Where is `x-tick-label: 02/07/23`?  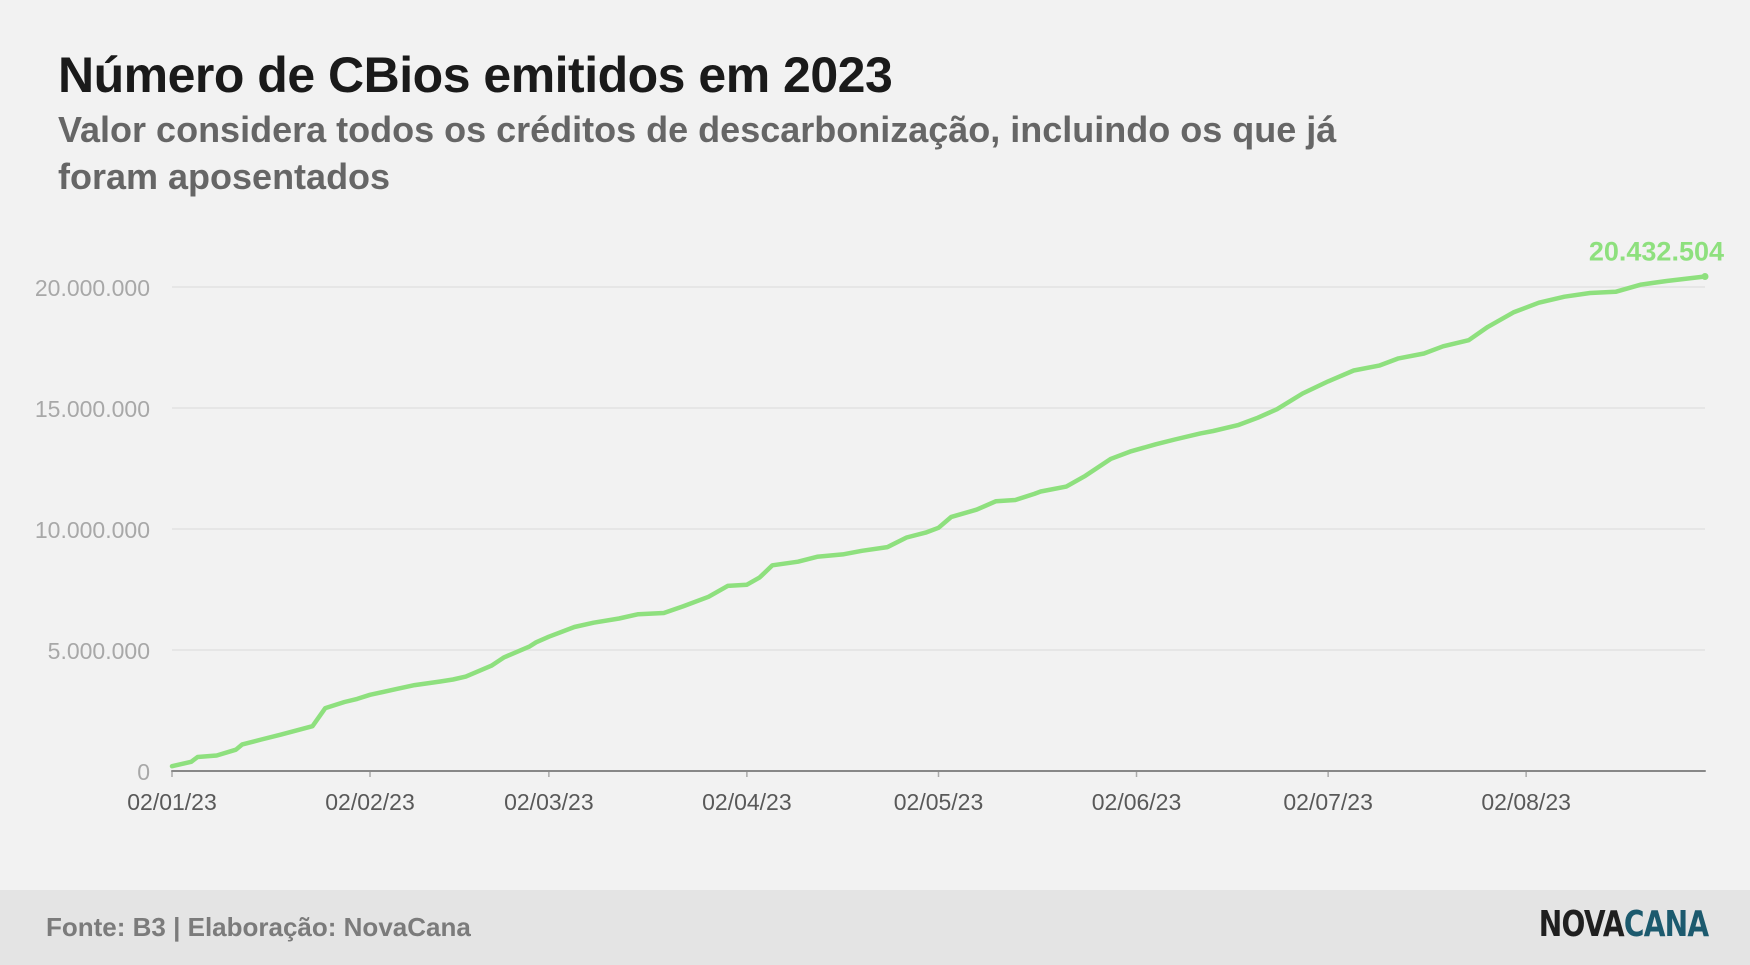
x-tick-label: 02/07/23 is located at coordinates (1328, 802).